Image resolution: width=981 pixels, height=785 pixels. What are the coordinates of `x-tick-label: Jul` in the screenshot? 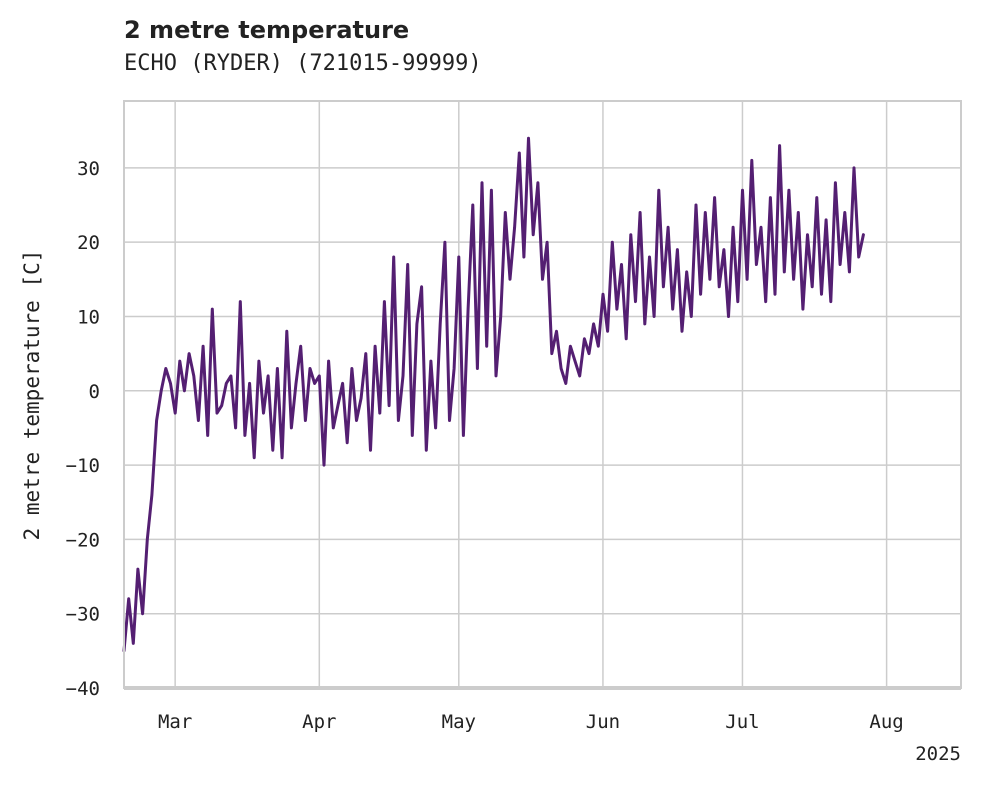 It's located at (742, 722).